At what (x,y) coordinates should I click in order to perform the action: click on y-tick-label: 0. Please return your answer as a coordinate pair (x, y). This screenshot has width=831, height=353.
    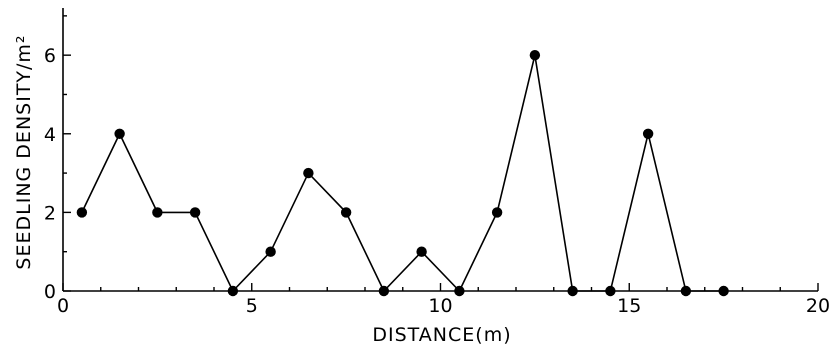
    Looking at the image, I should click on (50, 292).